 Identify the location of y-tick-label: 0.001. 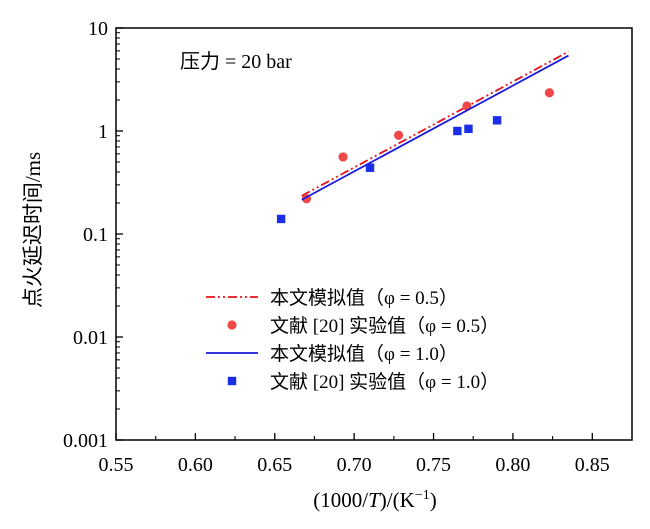
(85, 441).